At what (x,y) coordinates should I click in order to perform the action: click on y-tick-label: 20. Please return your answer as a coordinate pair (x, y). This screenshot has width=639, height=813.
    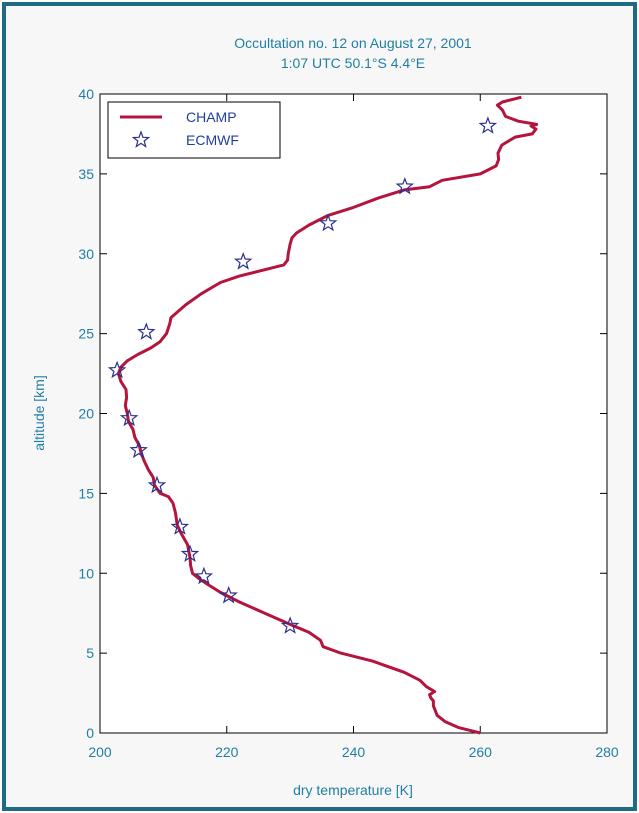
    Looking at the image, I should click on (86, 414).